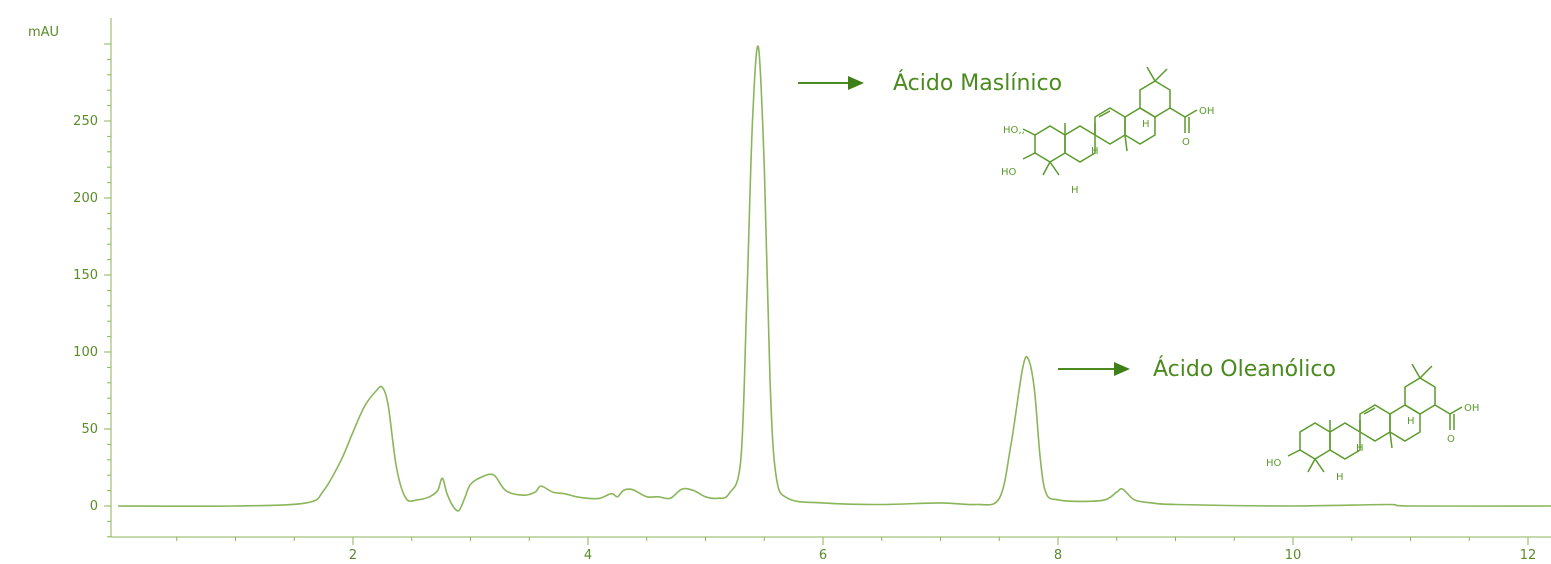  What do you see at coordinates (353, 555) in the screenshot?
I see `x-tick-label: 2` at bounding box center [353, 555].